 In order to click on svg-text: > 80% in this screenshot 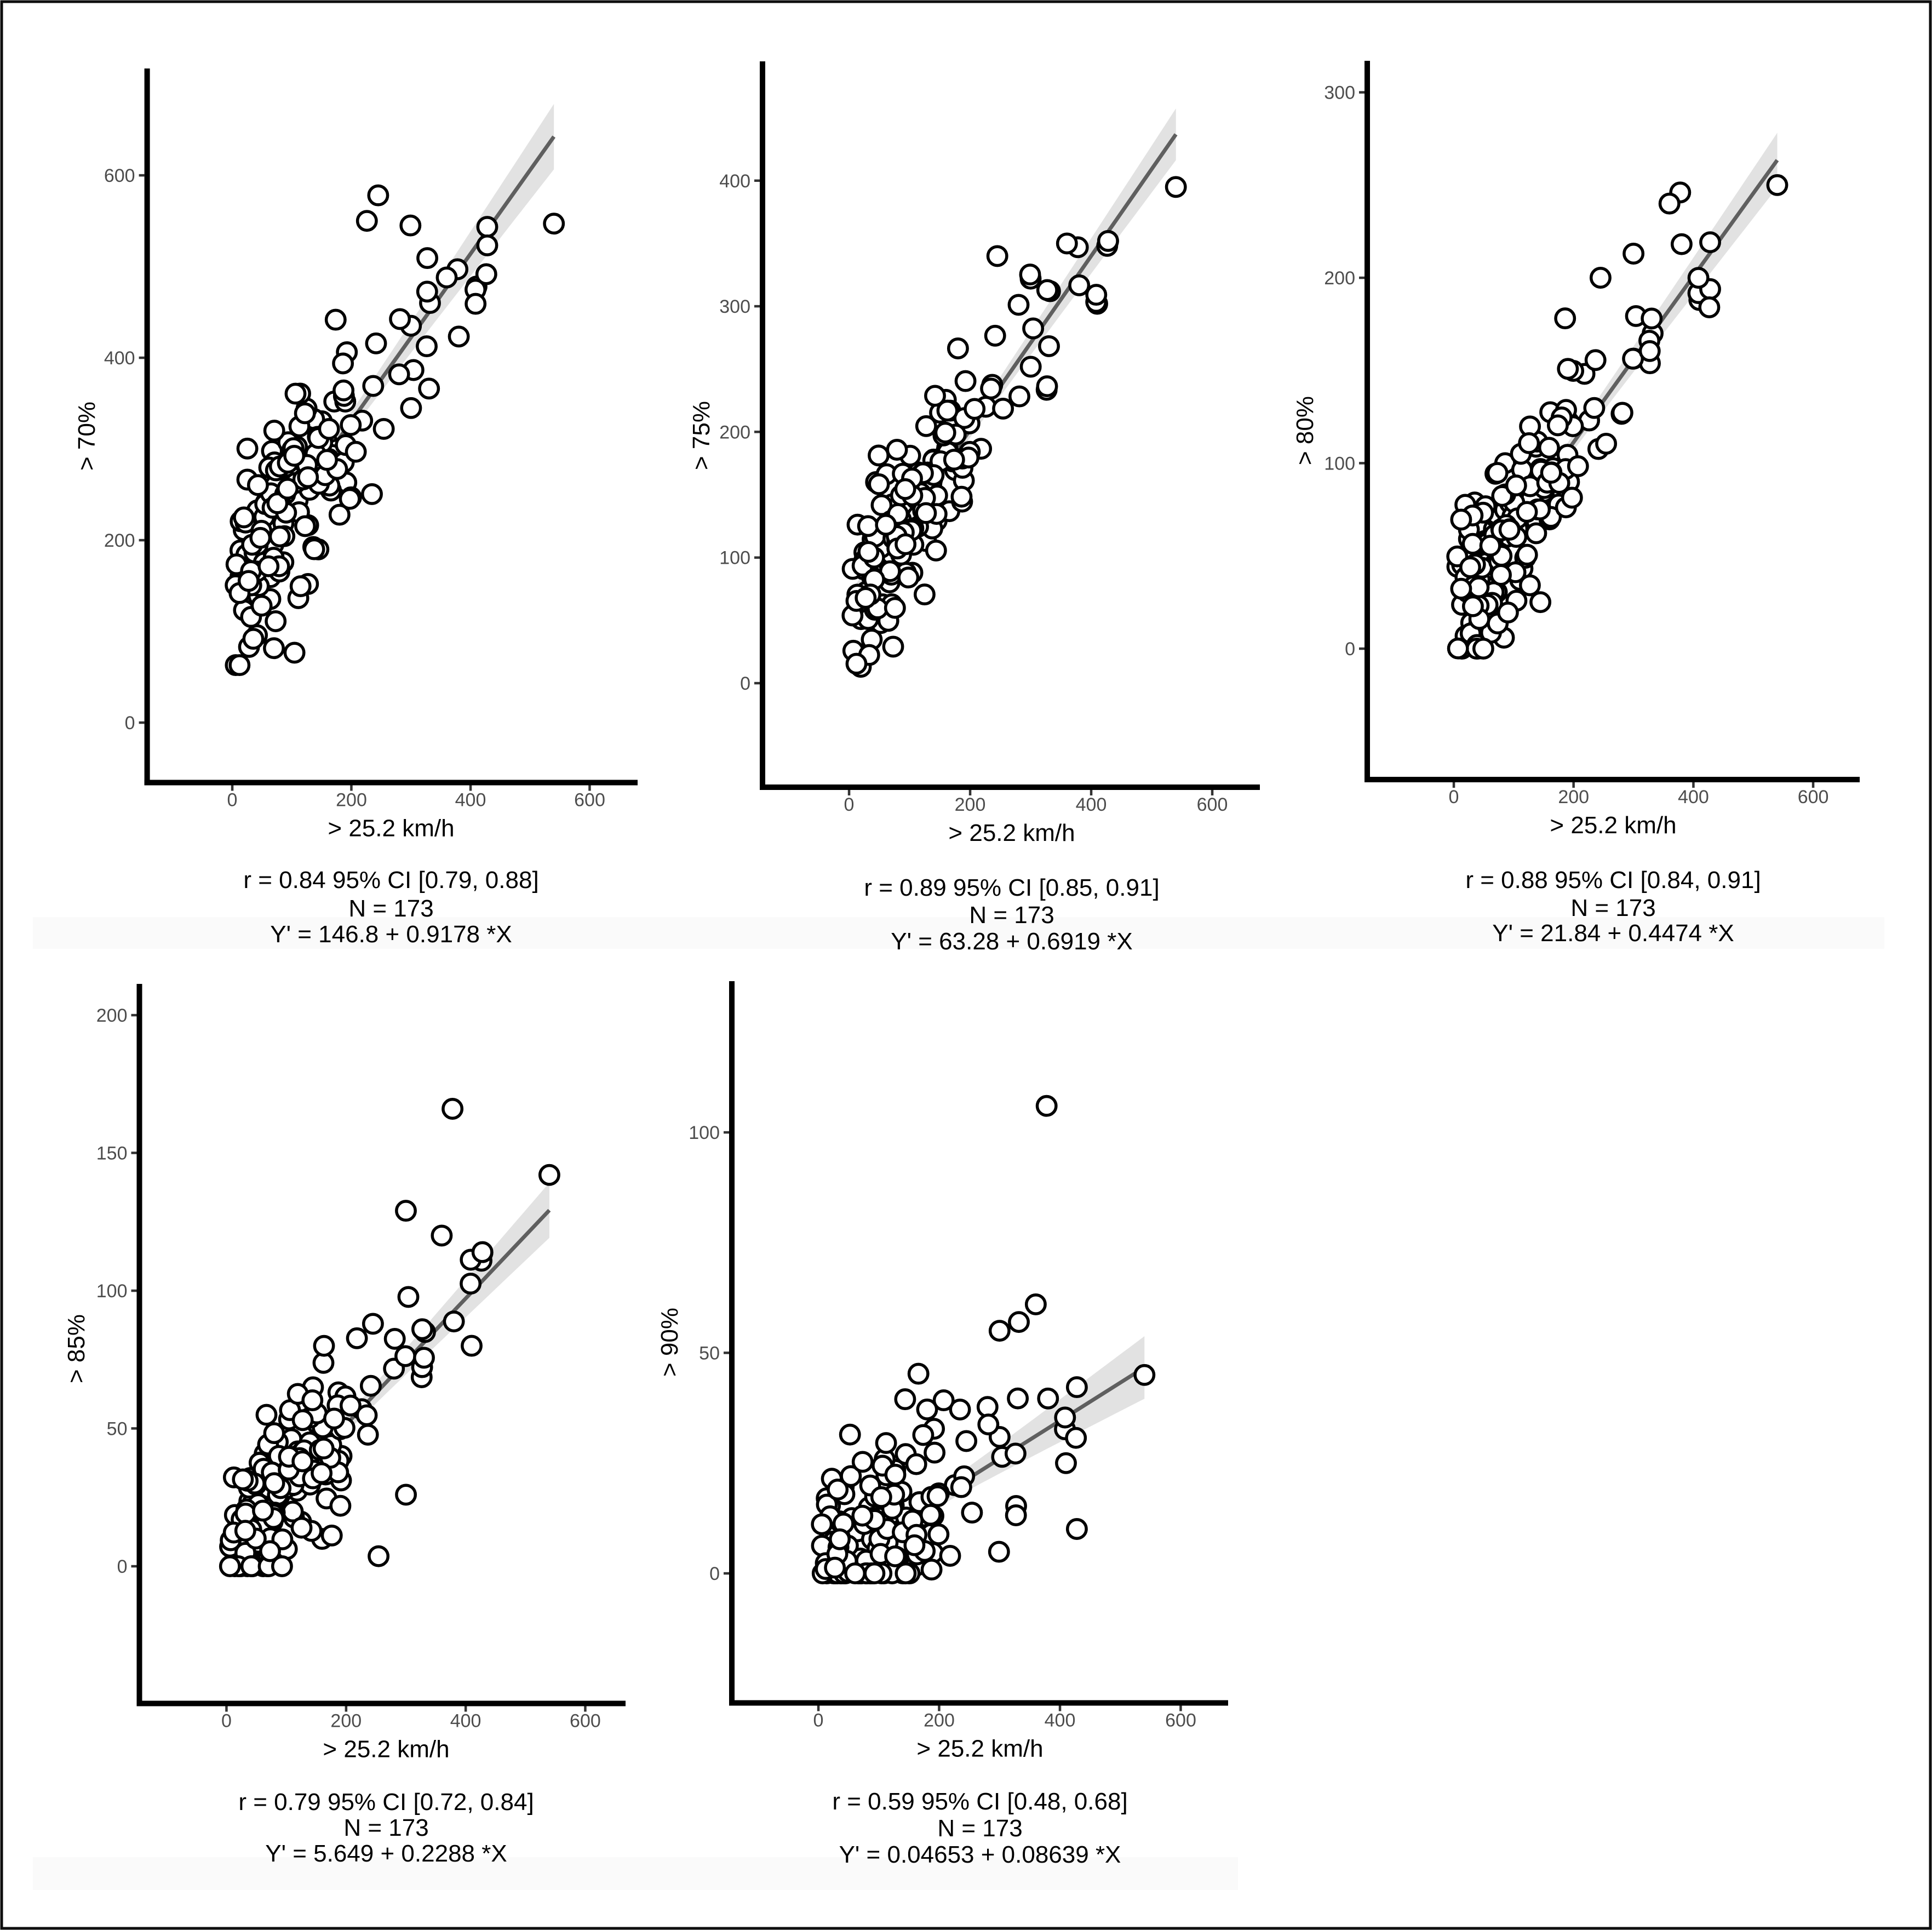, I will do `click(1305, 431)`.